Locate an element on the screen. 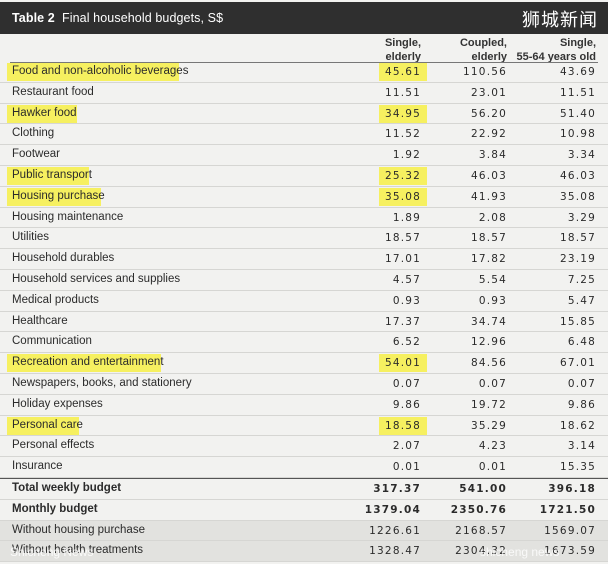 The height and width of the screenshot is (564, 608). row-label: Utilities is located at coordinates (31, 237).